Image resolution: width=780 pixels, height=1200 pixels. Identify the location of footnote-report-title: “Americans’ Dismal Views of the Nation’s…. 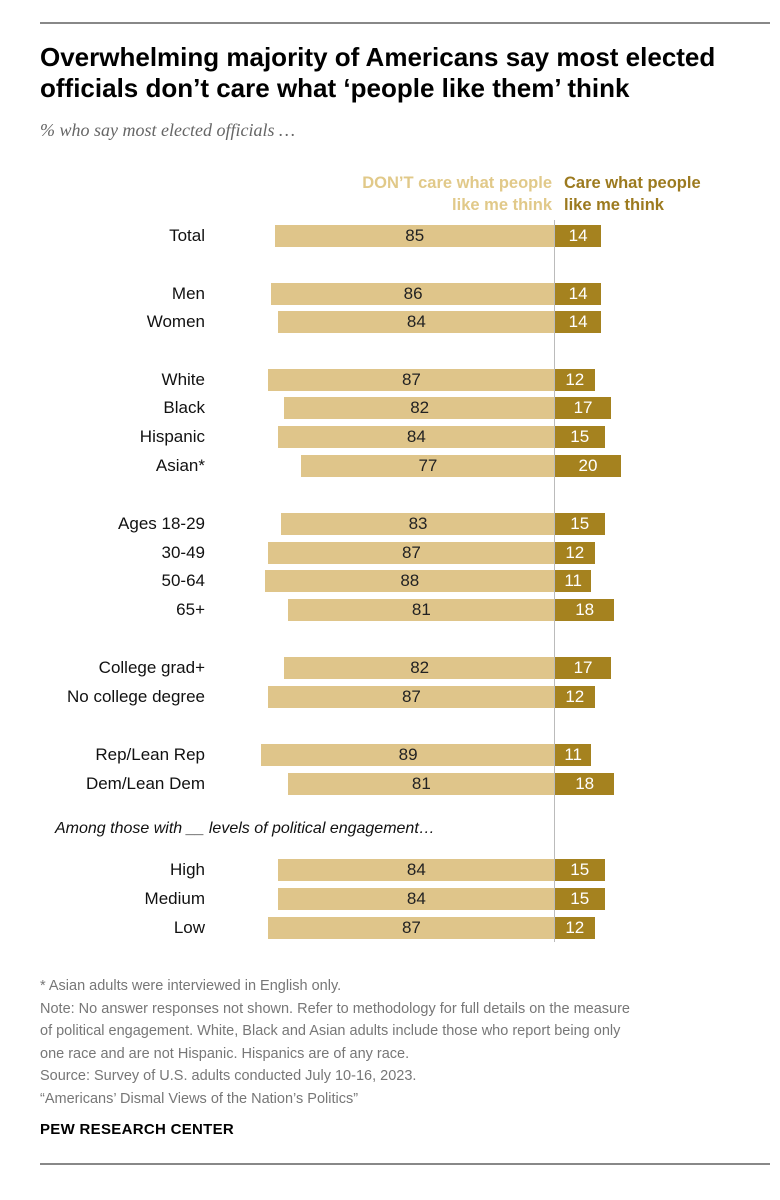
(199, 1098).